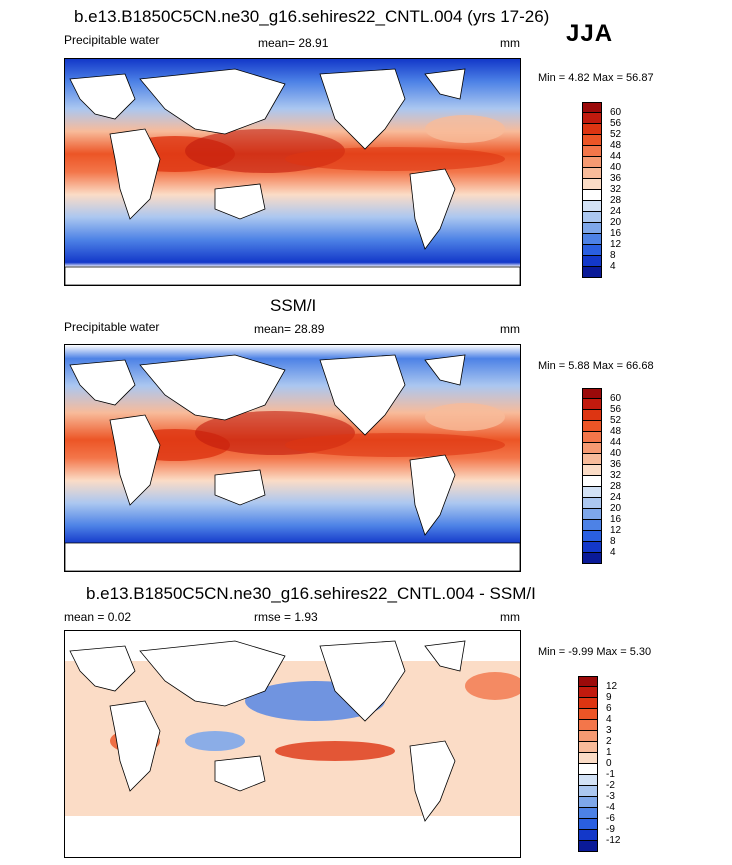  I want to click on panel2-colorbar: 60 56 52 48 44 40 36 32 28 24 20 16 12 8 4, so click(601, 476).